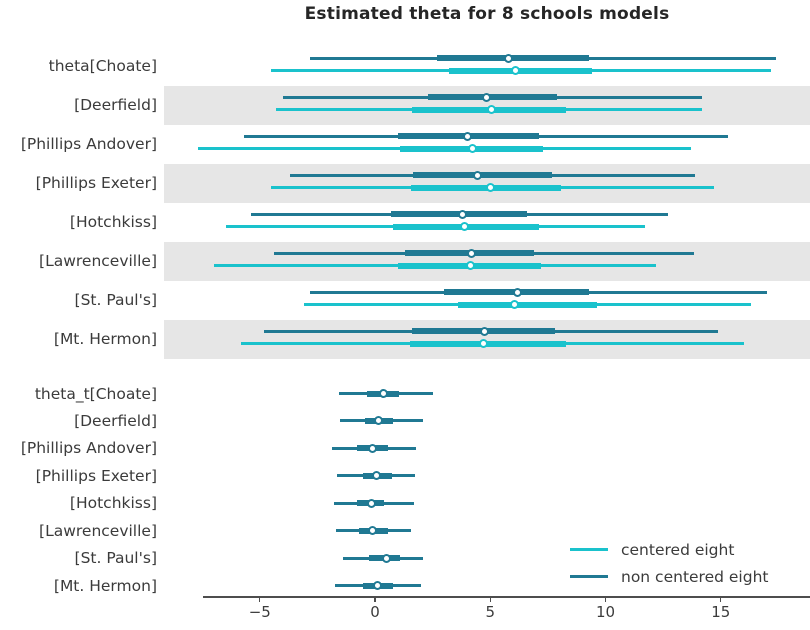 Image resolution: width=810 pixels, height=630 pixels. I want to click on legend: centered eight non centered eight, so click(669, 563).